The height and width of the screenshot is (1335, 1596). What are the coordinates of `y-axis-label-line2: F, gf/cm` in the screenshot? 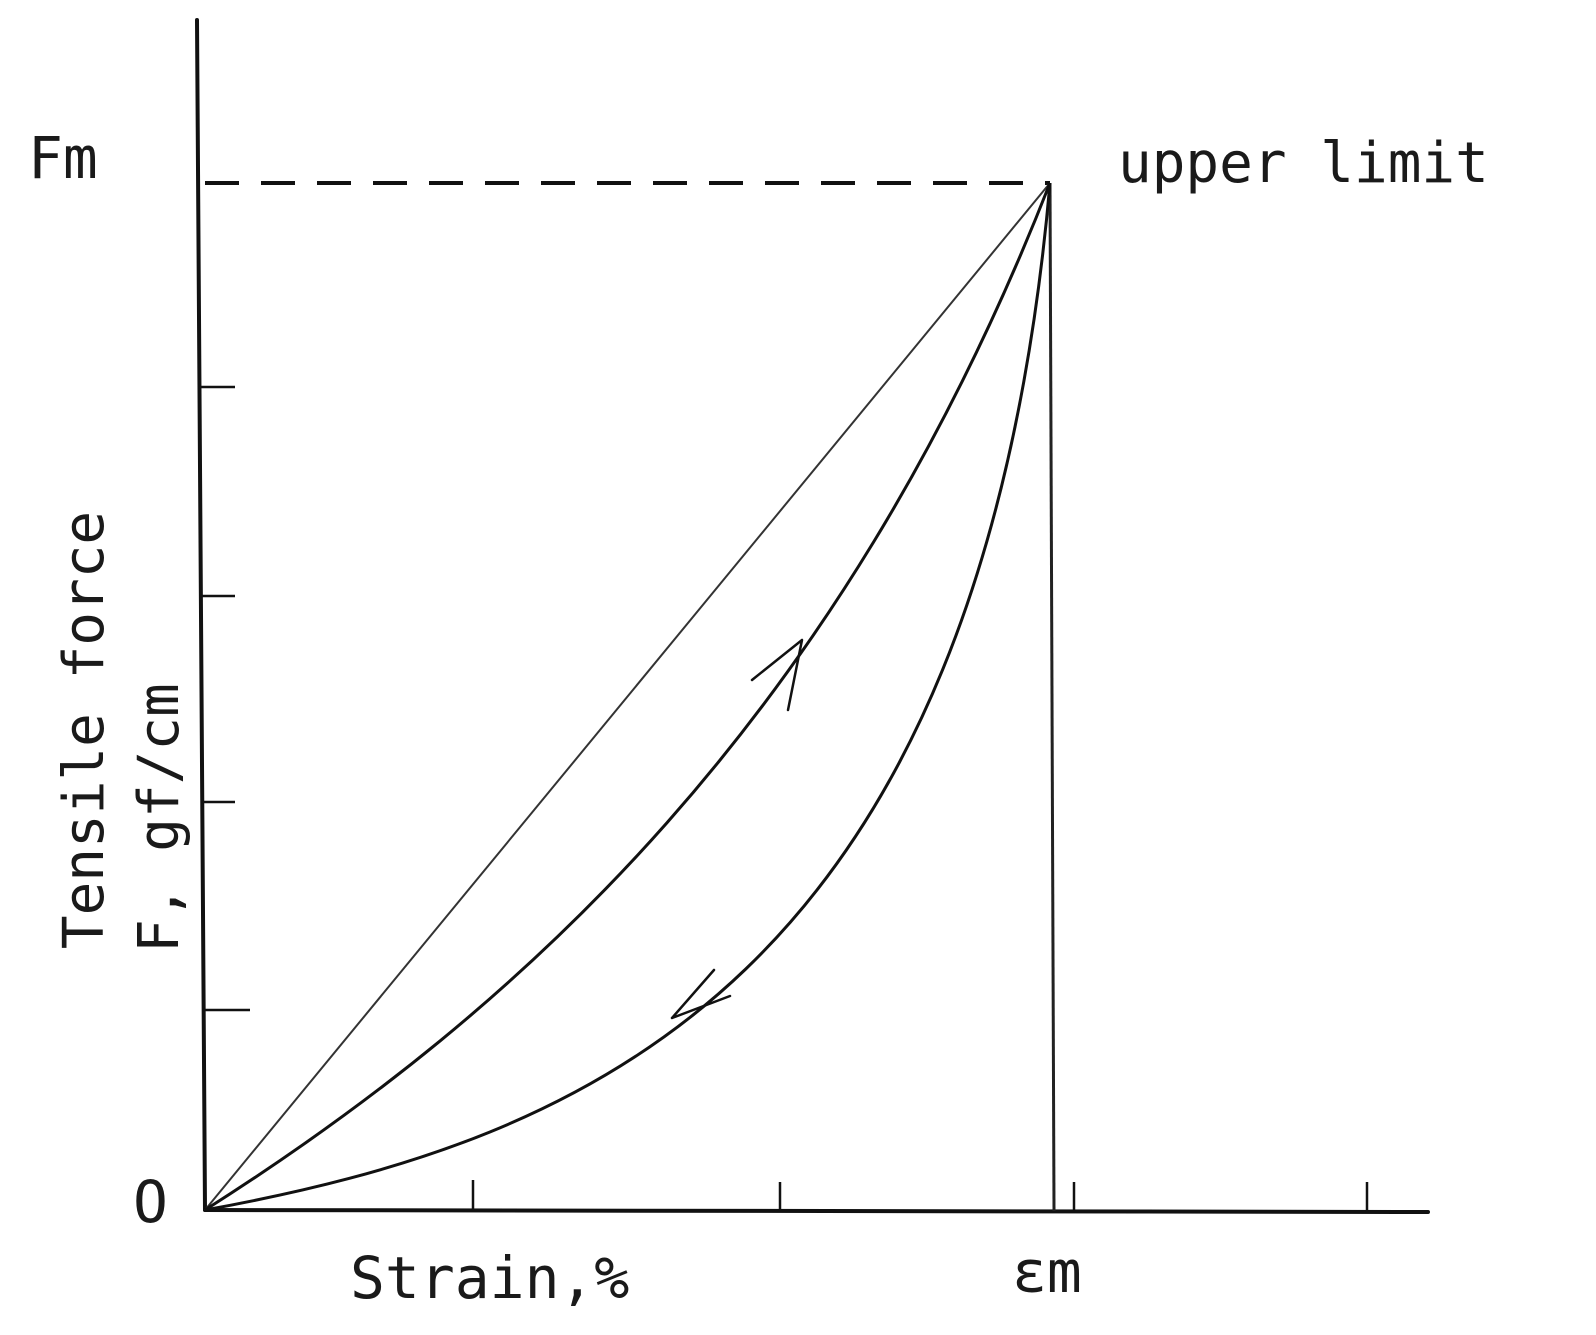 It's located at (159, 818).